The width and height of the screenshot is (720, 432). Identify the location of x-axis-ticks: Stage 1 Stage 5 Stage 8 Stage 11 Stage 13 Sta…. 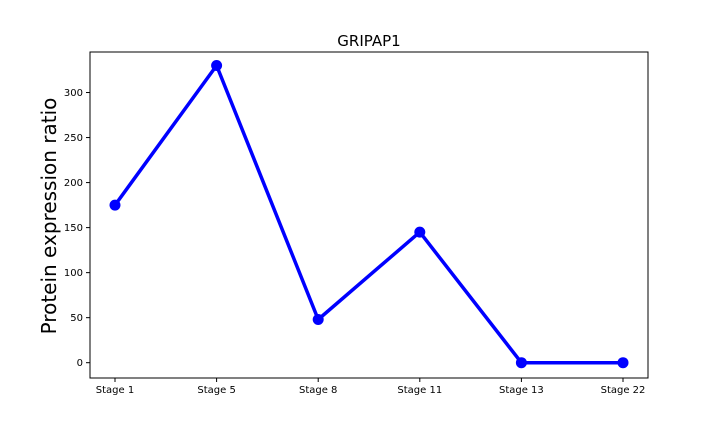
(371, 387).